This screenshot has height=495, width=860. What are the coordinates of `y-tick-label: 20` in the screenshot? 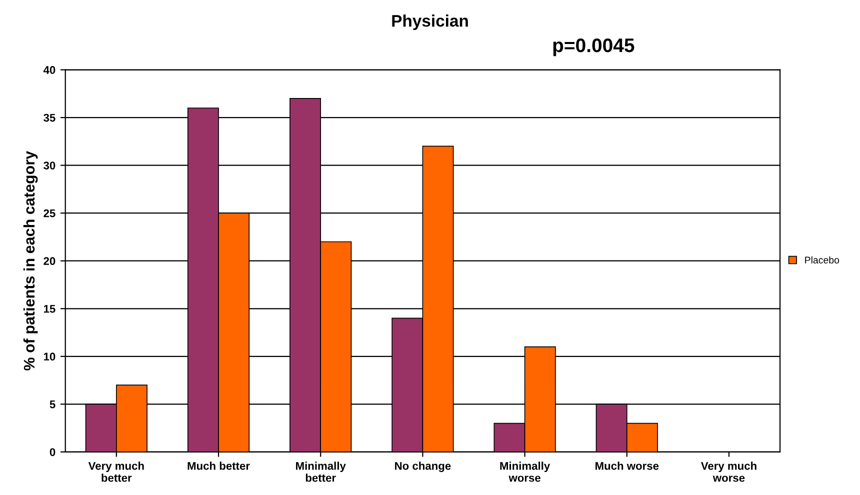 It's located at (50, 261).